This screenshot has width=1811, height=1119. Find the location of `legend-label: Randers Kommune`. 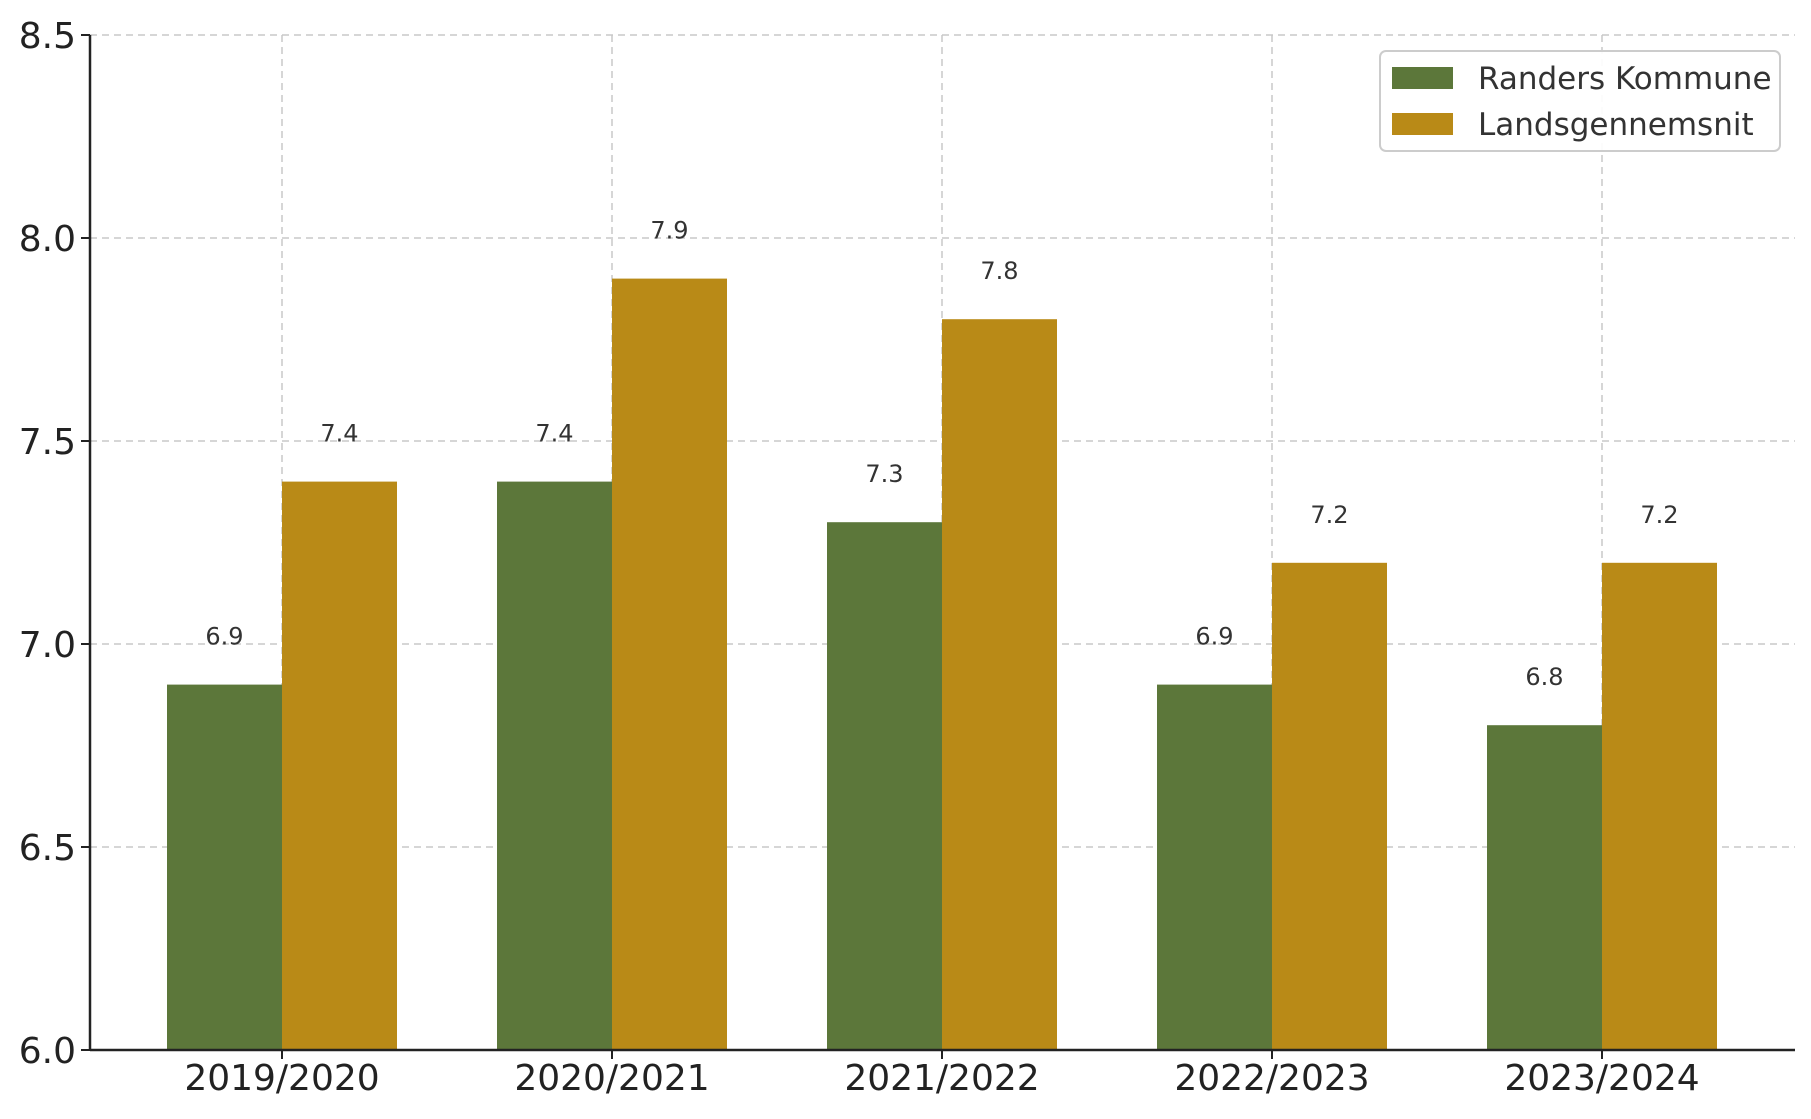

legend-label: Randers Kommune is located at coordinates (1625, 79).